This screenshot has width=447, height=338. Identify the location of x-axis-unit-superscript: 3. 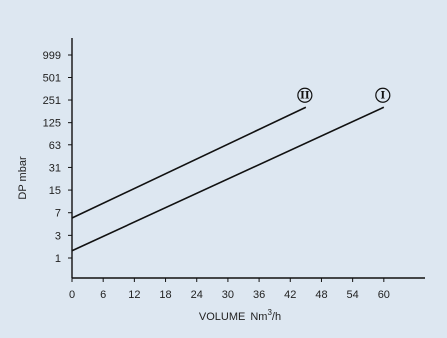
(269, 312).